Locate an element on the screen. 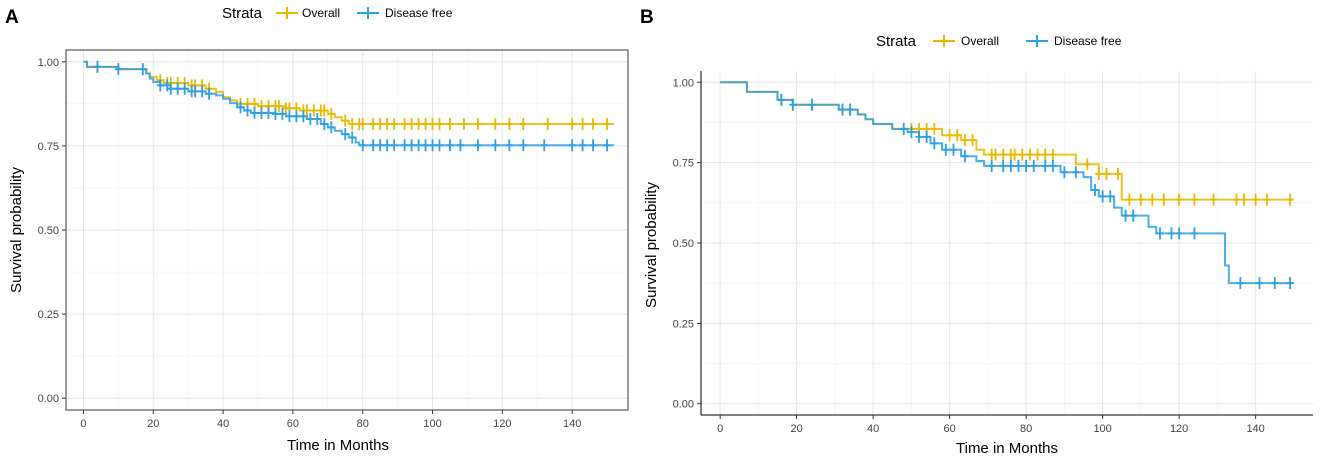 The height and width of the screenshot is (463, 1325). y-tick-label-a: 0.50 is located at coordinates (48, 231).